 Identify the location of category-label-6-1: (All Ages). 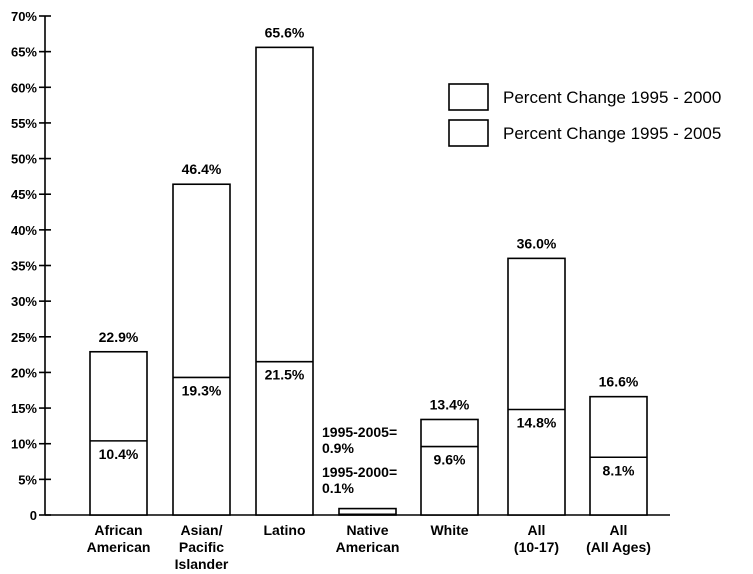
(618, 547).